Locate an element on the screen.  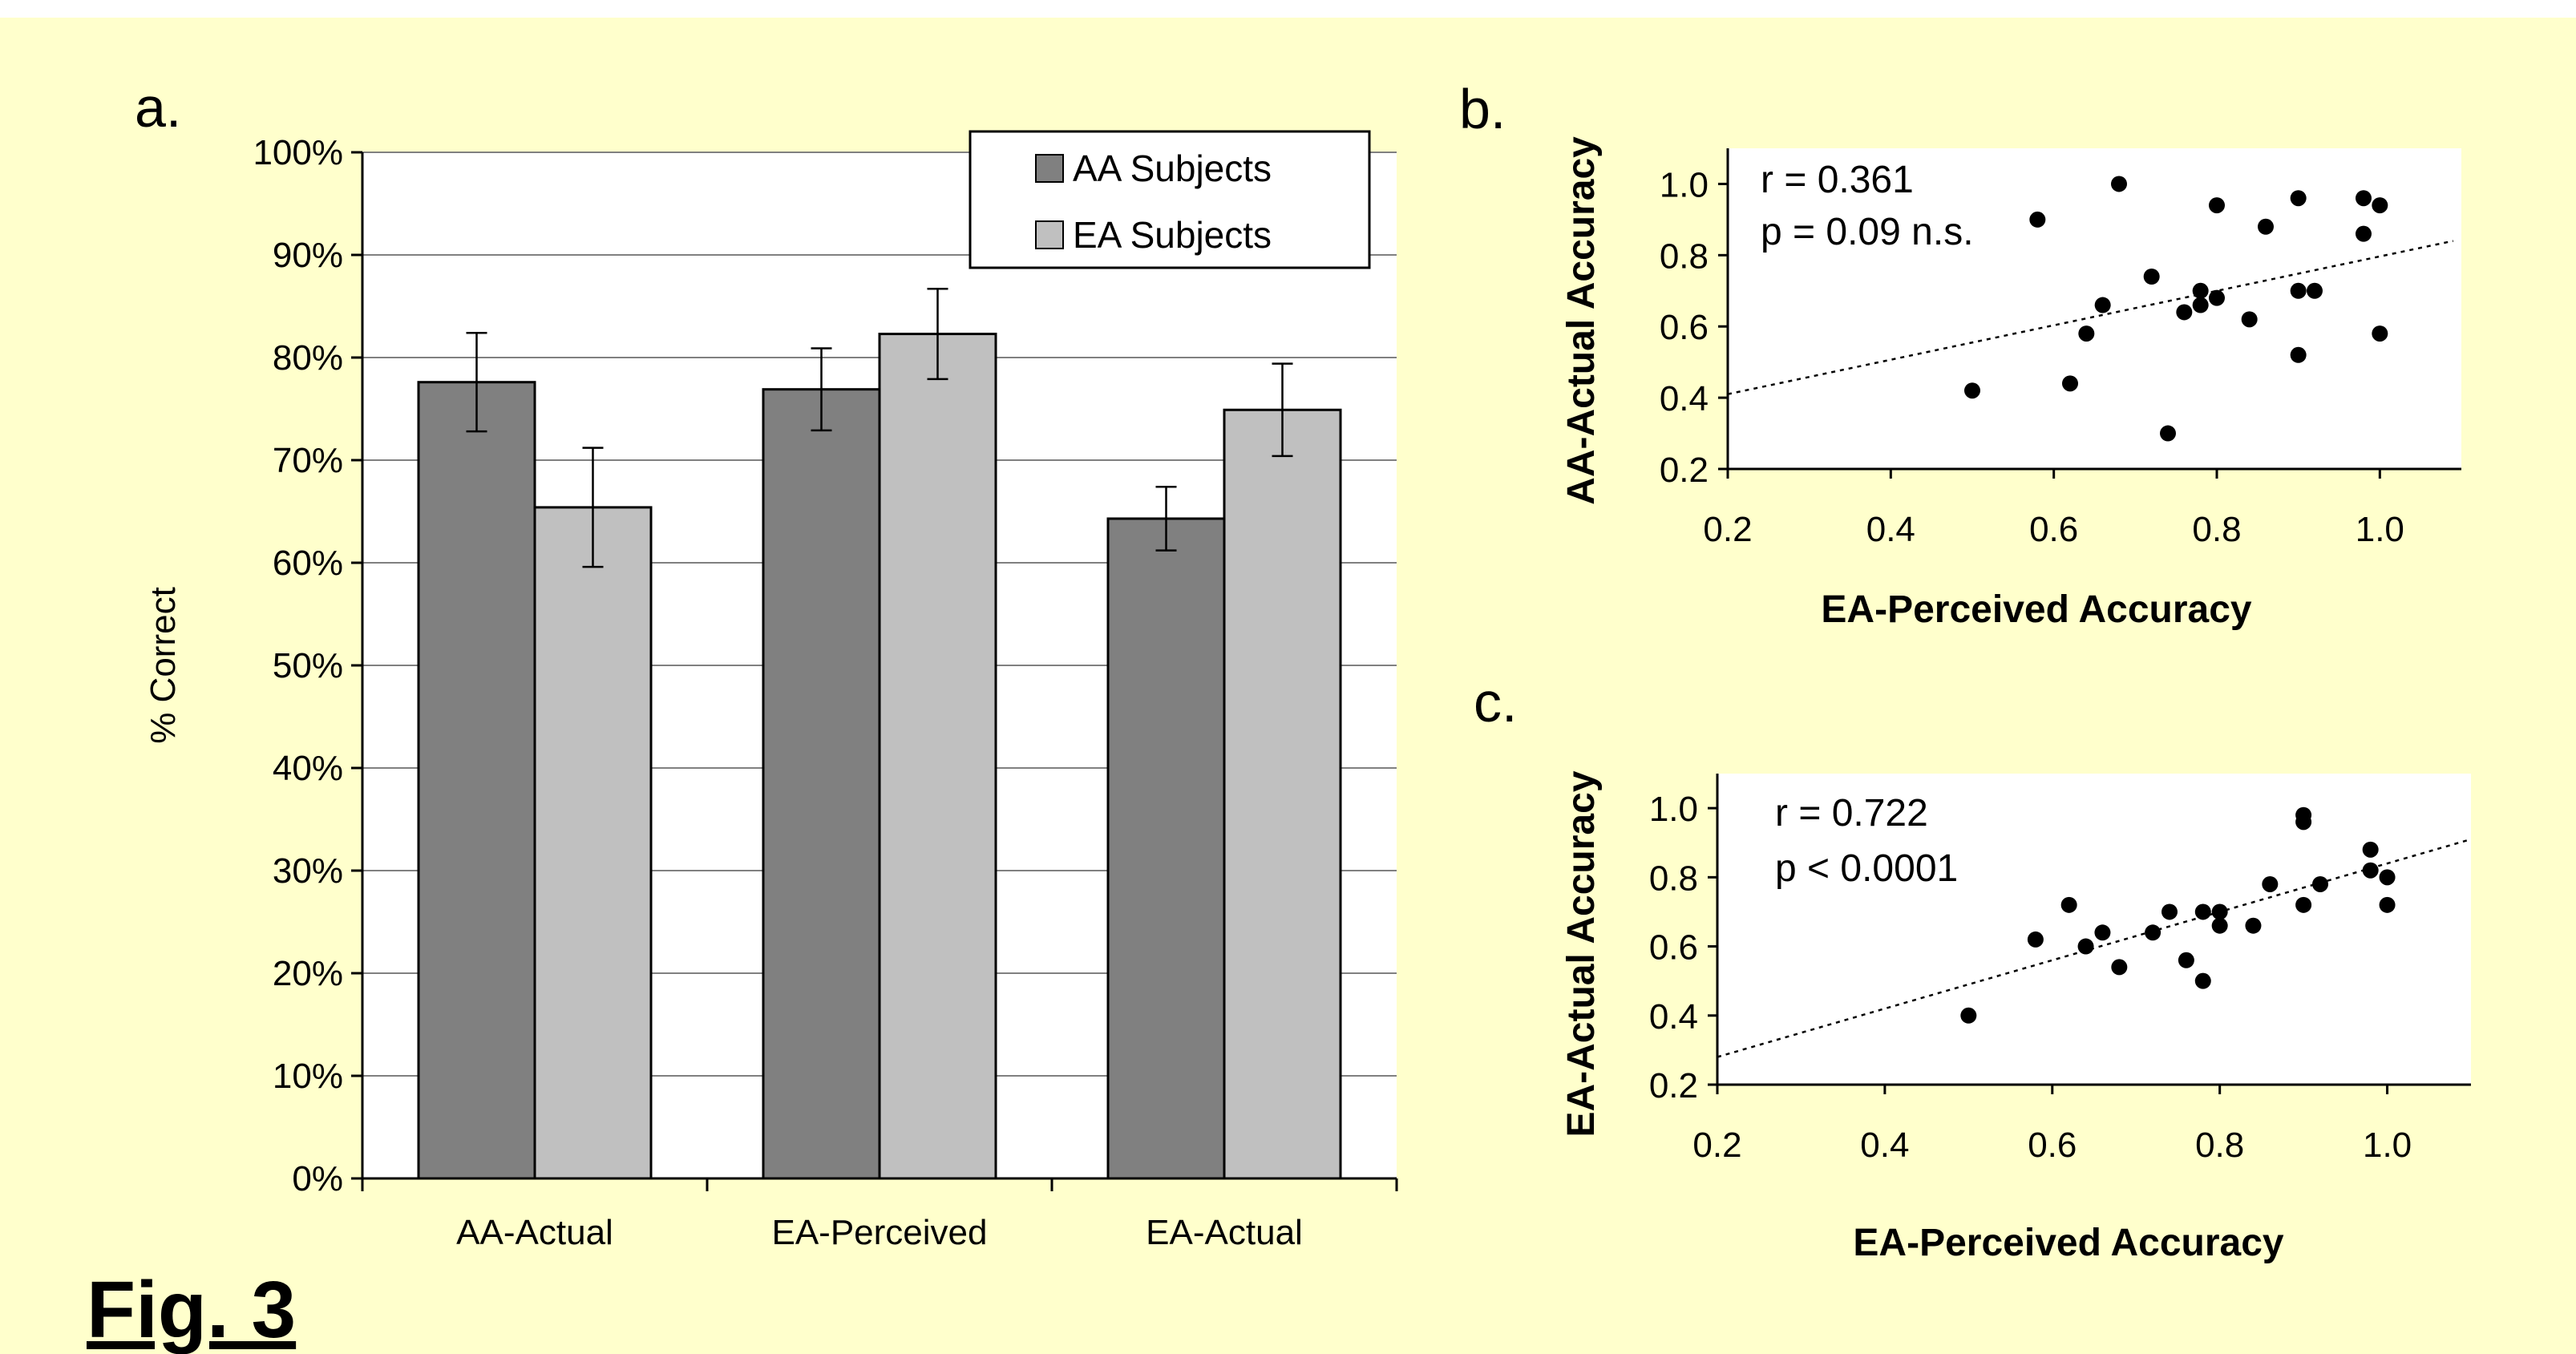
bar-chart-x-tick-labels: AA-Actual EA-Perceived EA-Actual is located at coordinates (879, 1232).